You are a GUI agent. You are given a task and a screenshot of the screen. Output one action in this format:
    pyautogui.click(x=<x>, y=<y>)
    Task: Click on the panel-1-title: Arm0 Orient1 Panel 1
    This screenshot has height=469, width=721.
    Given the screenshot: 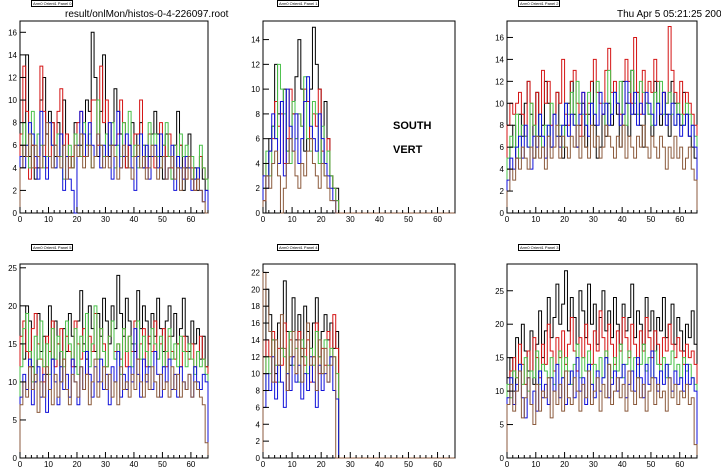 What is the action you would take?
    pyautogui.click(x=298, y=3)
    